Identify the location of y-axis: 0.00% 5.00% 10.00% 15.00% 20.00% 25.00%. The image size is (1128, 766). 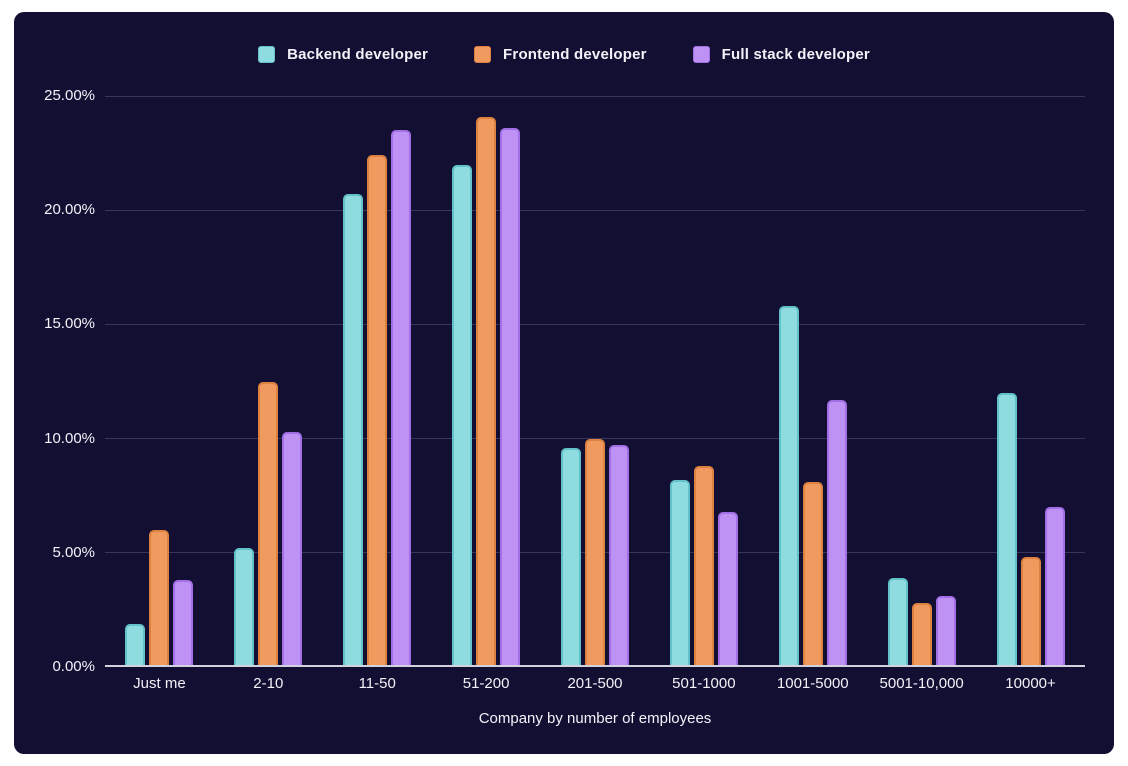
(59, 381).